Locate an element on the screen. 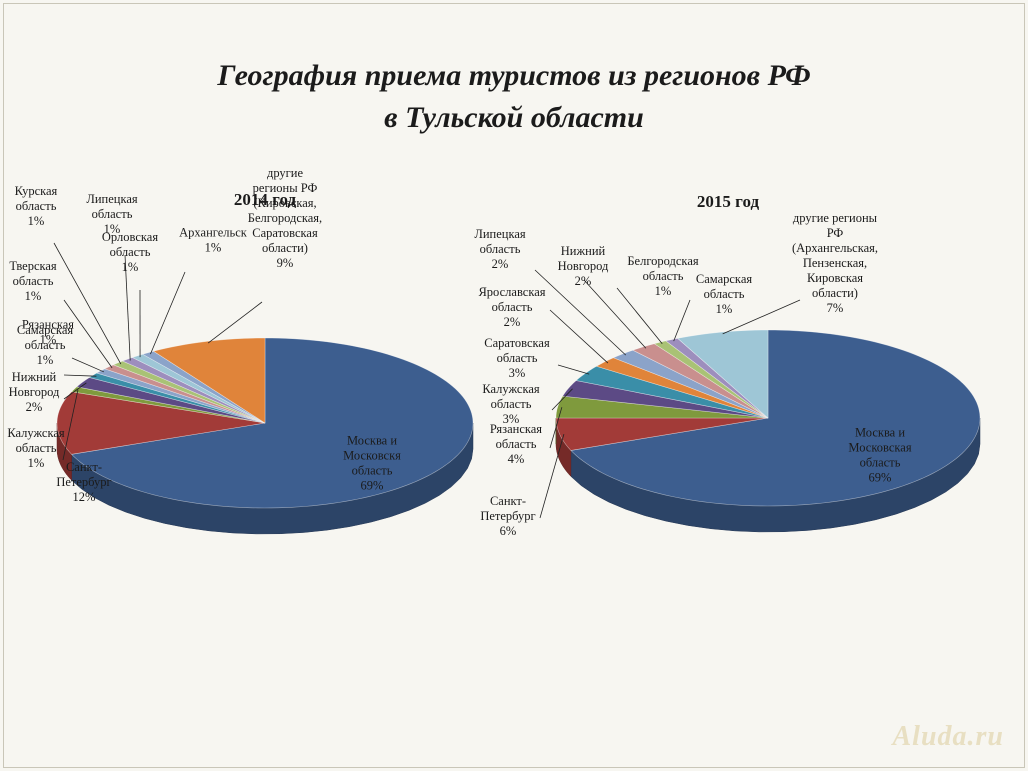 The height and width of the screenshot is (771, 1028). data-label-line: Петербург is located at coordinates (83, 482).